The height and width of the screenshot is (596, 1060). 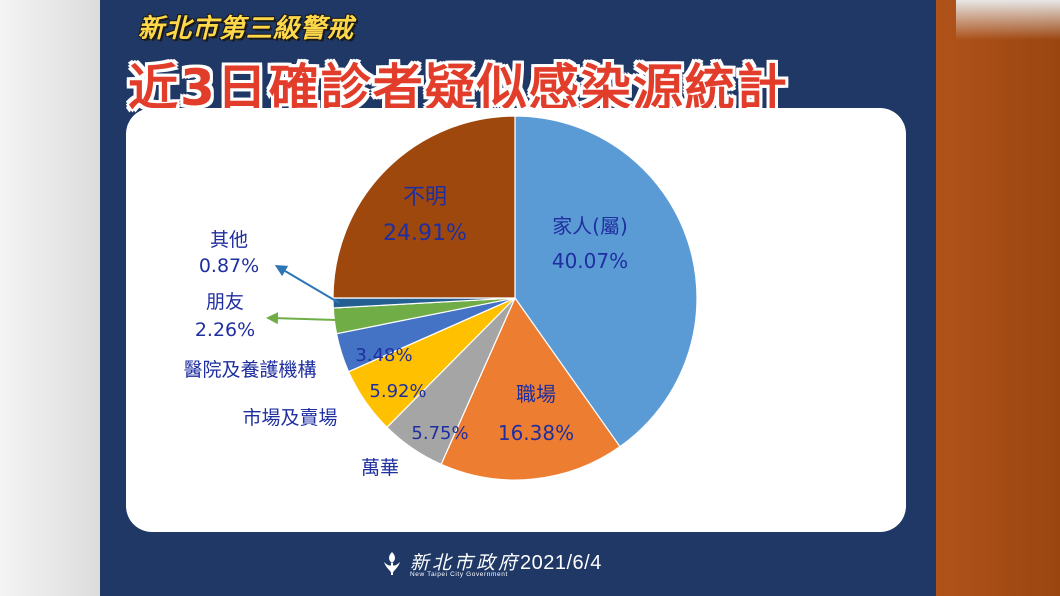 What do you see at coordinates (998, 298) in the screenshot?
I see `right-background` at bounding box center [998, 298].